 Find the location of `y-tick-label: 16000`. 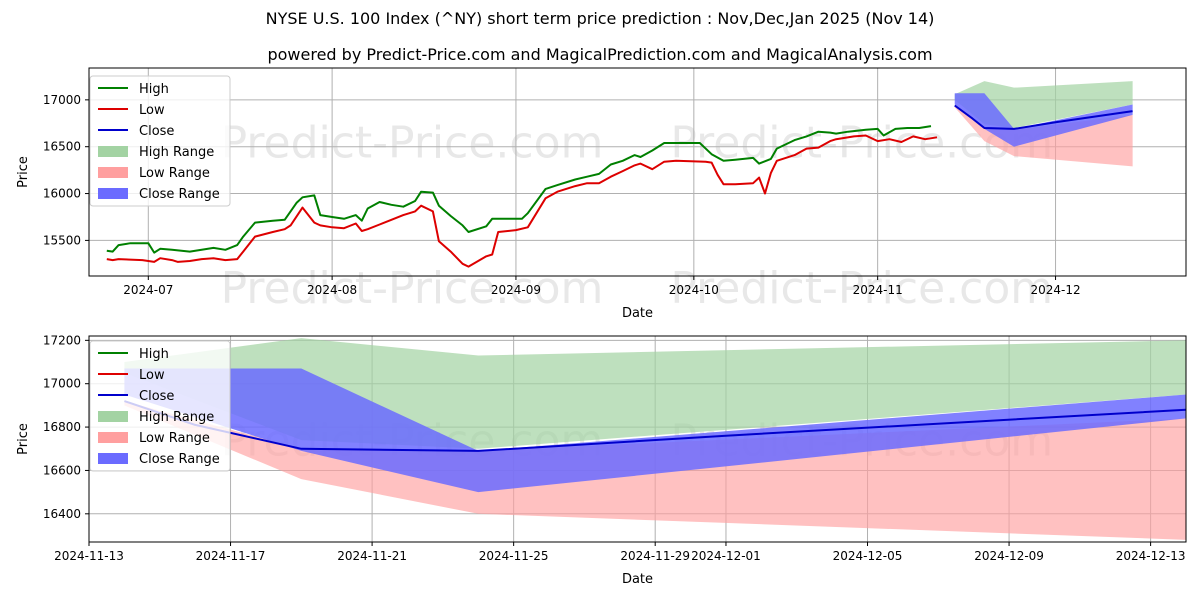

y-tick-label: 16000 is located at coordinates (62, 194).